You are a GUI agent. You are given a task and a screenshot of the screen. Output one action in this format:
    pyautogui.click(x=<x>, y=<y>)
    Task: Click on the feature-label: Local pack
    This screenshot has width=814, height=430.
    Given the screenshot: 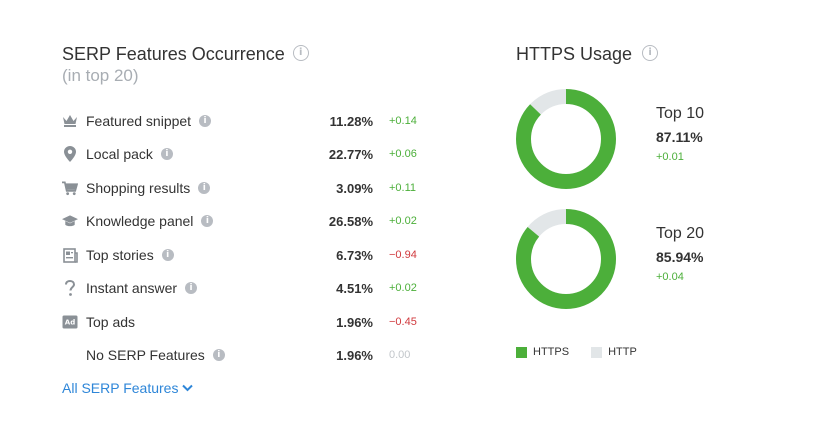 What is the action you would take?
    pyautogui.click(x=119, y=154)
    